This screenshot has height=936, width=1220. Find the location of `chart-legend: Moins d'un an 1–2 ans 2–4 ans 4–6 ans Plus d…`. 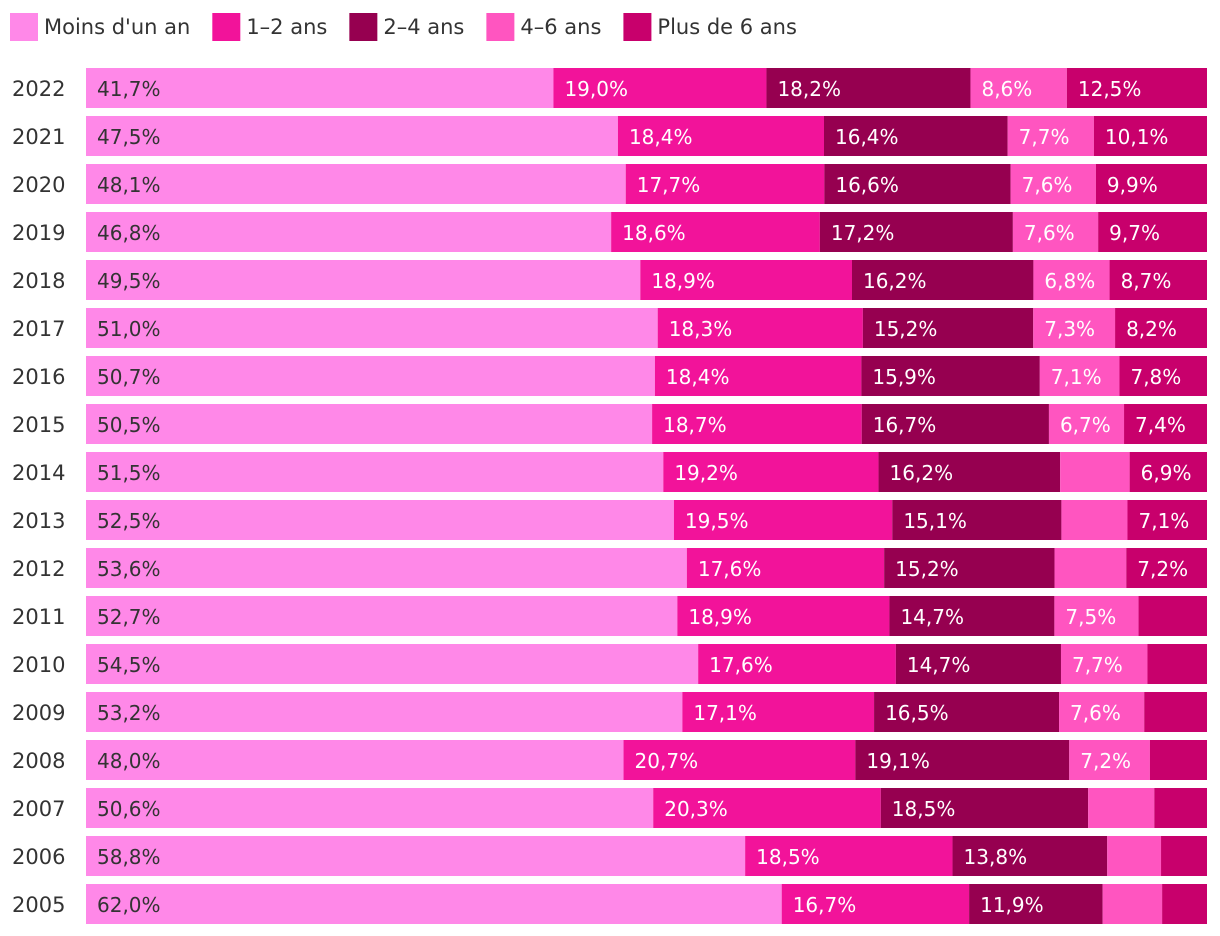

chart-legend: Moins d'un an 1–2 ans 2–4 ans 4–6 ans Plus d… is located at coordinates (403, 27).